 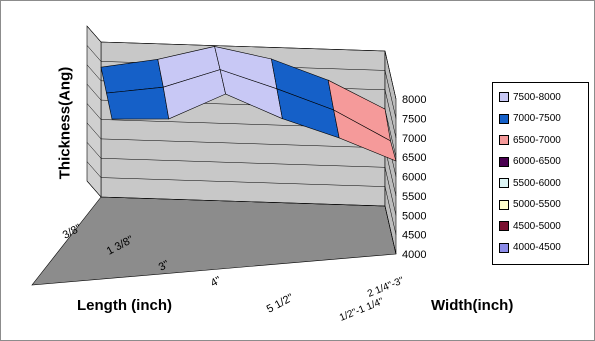 I want to click on z-tick-label: 2 1/4"-3", so click(x=386, y=287).